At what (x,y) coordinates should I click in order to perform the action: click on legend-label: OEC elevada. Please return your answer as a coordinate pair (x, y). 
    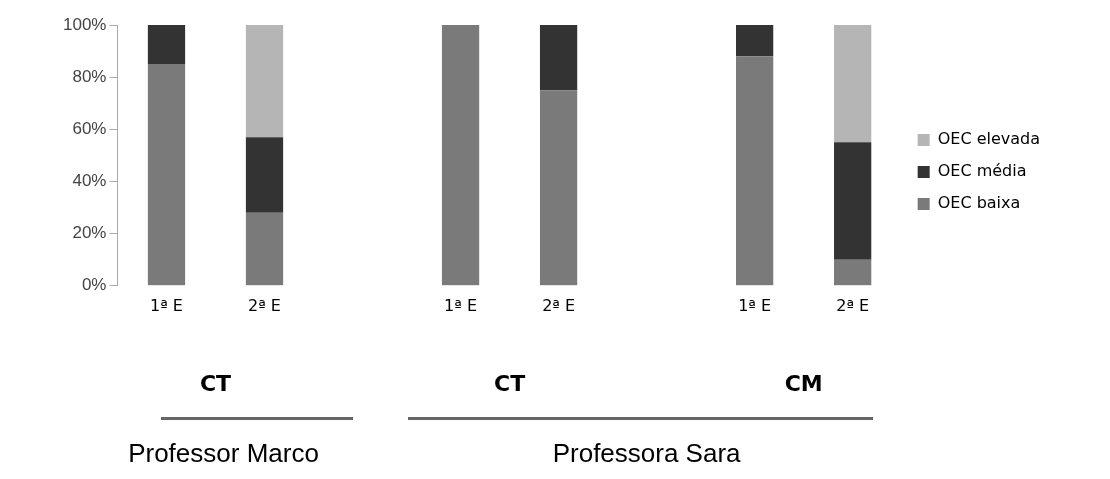
    Looking at the image, I should click on (988, 139).